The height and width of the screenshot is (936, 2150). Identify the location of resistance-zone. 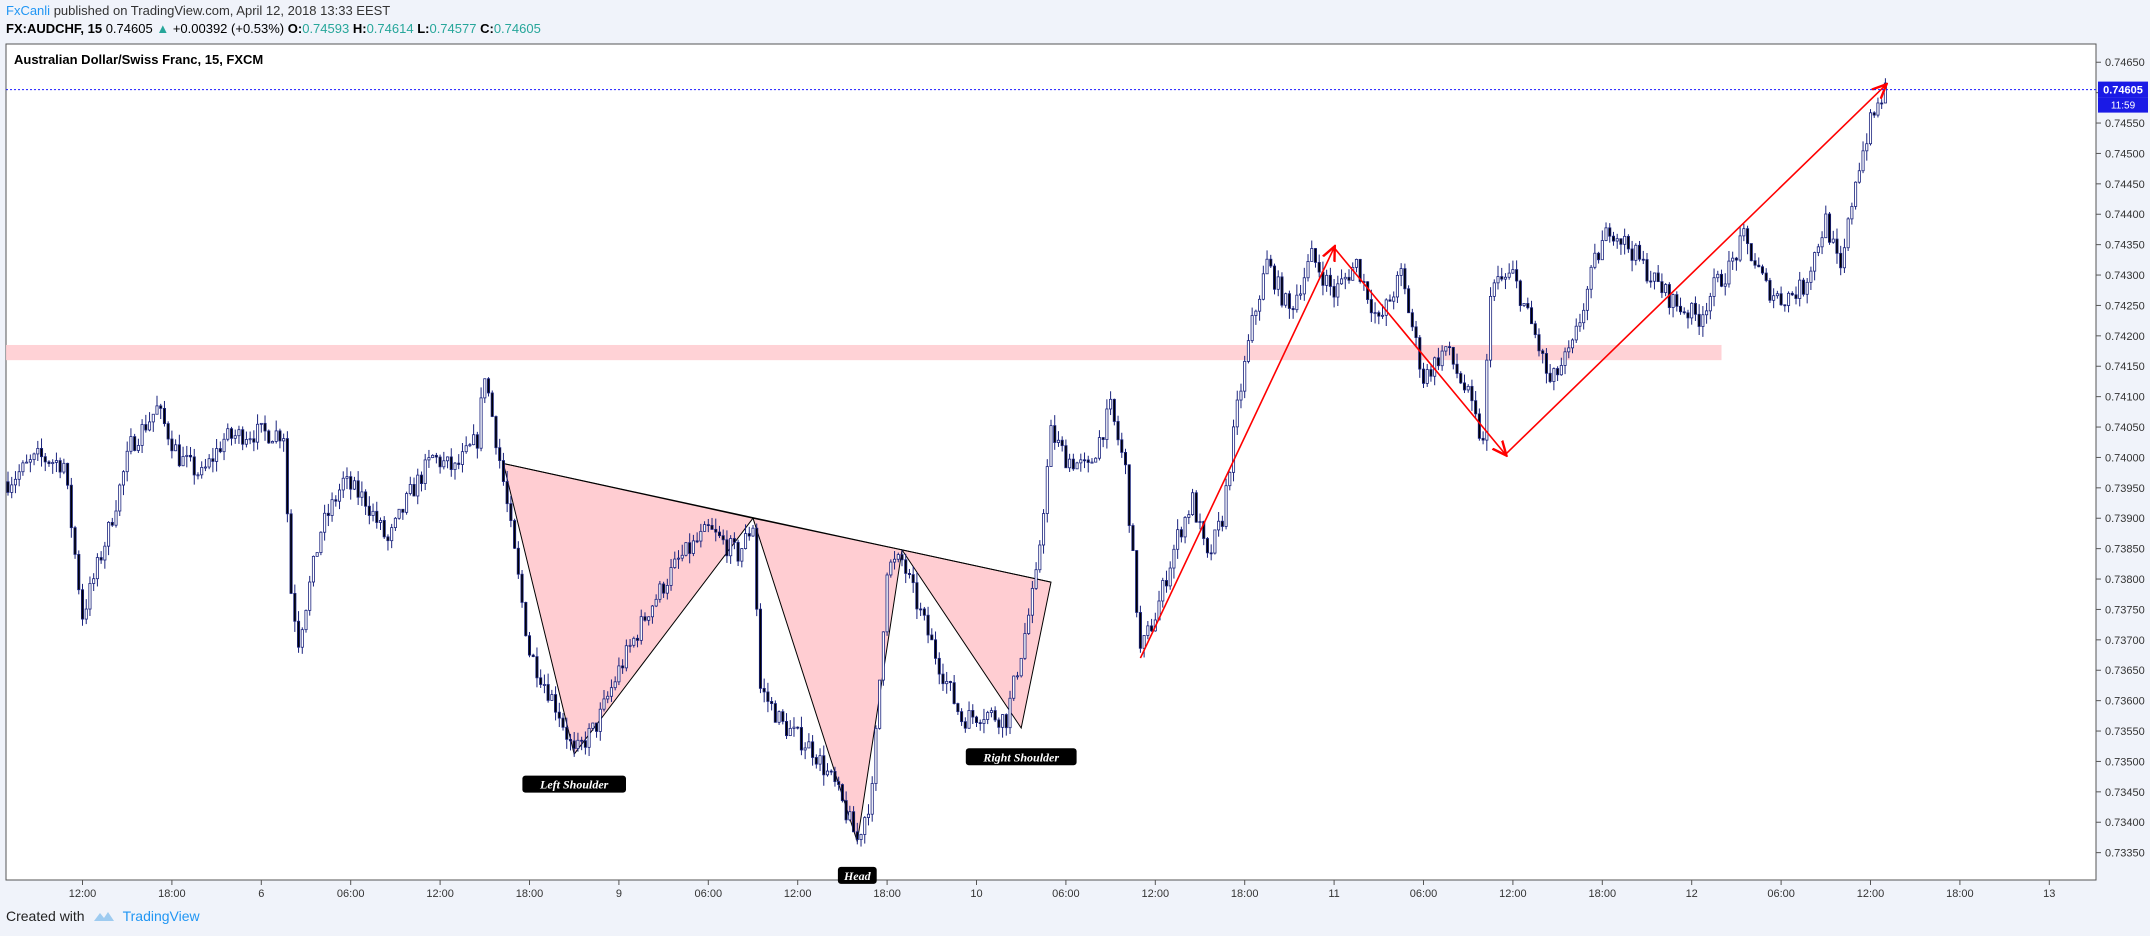
(864, 352).